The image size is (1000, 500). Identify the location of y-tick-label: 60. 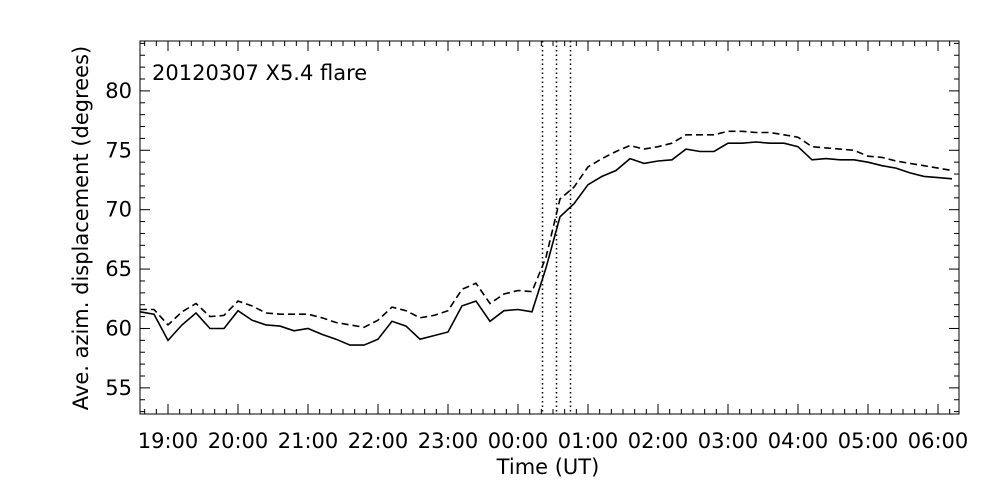
(118, 328).